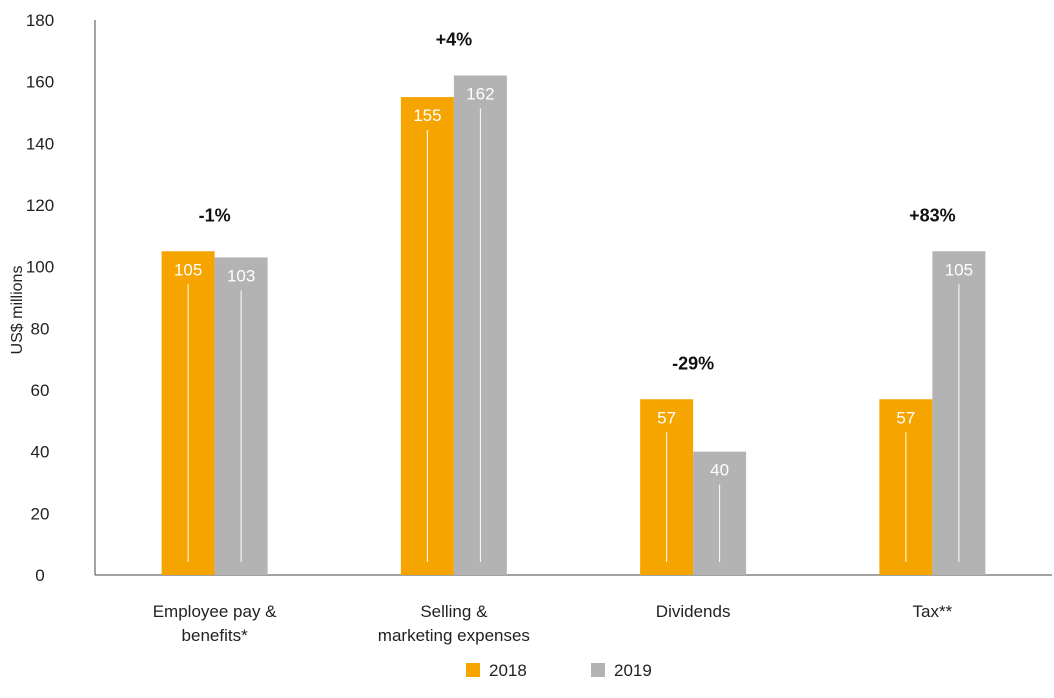 The image size is (1054, 698). Describe the element at coordinates (40, 205) in the screenshot. I see `y-tick-label: 120` at that location.